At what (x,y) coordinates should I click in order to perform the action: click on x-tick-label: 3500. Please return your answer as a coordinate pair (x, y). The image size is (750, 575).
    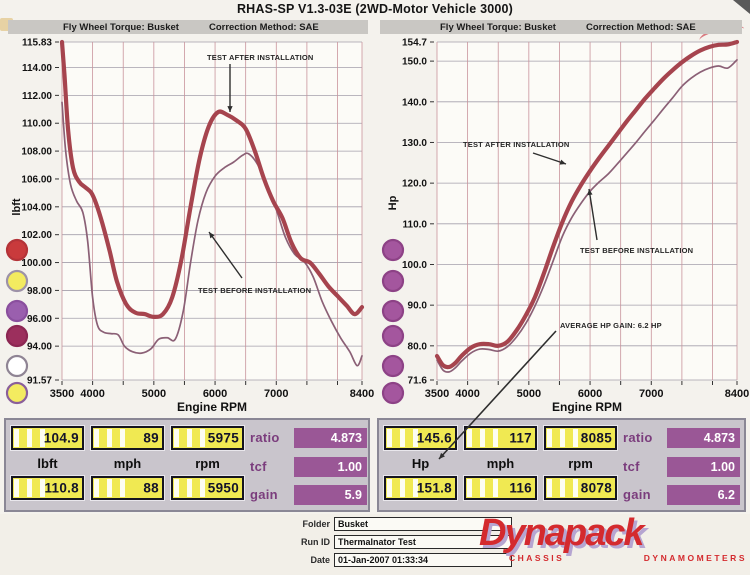
    Looking at the image, I should click on (437, 394).